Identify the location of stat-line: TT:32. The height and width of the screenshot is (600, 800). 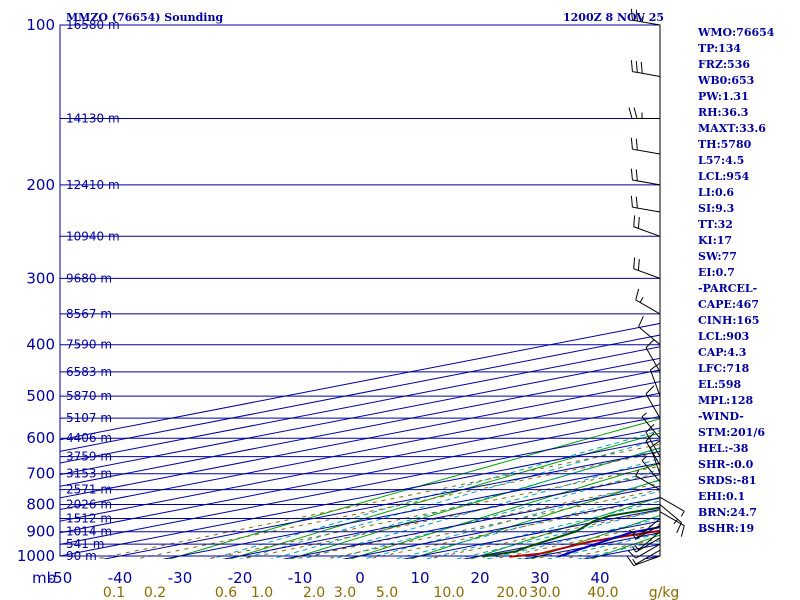
(715, 224).